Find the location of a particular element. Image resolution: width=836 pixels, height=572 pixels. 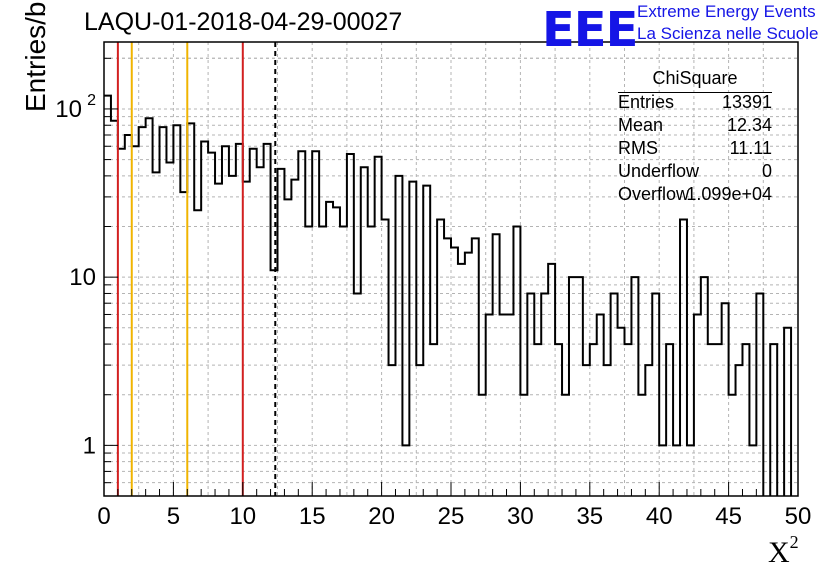

x-axis-label: X2 is located at coordinates (783, 550).